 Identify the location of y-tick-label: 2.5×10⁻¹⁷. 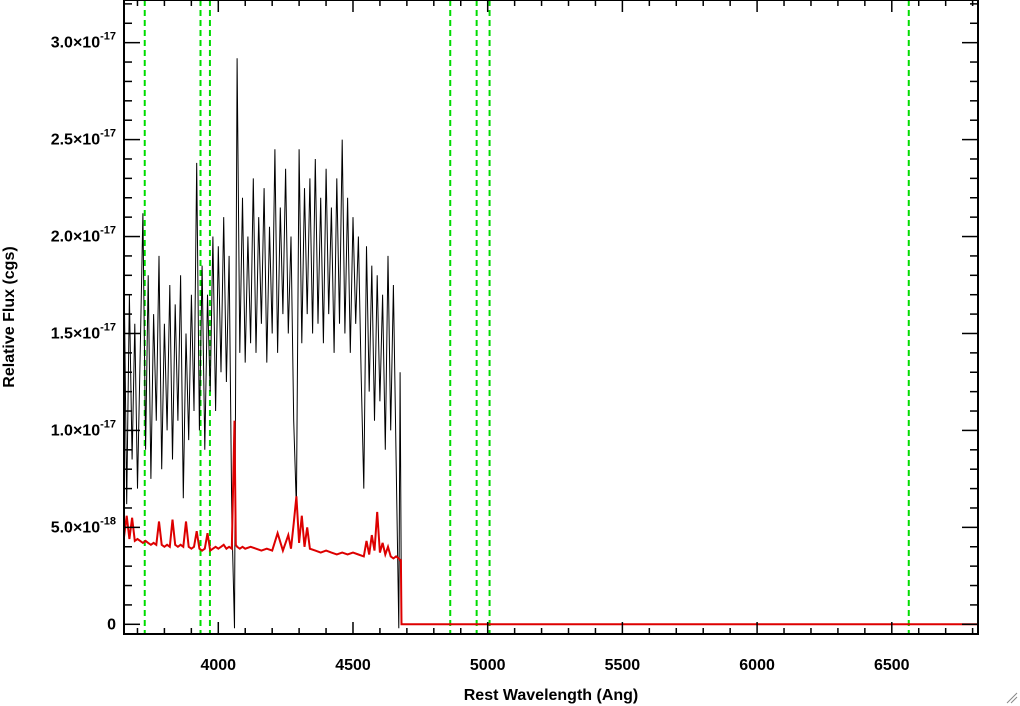
(83, 138).